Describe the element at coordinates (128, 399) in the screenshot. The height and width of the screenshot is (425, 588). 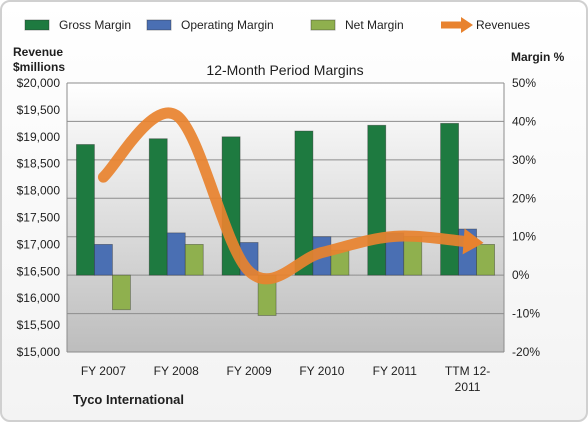
I see `company-name: Tyco International` at that location.